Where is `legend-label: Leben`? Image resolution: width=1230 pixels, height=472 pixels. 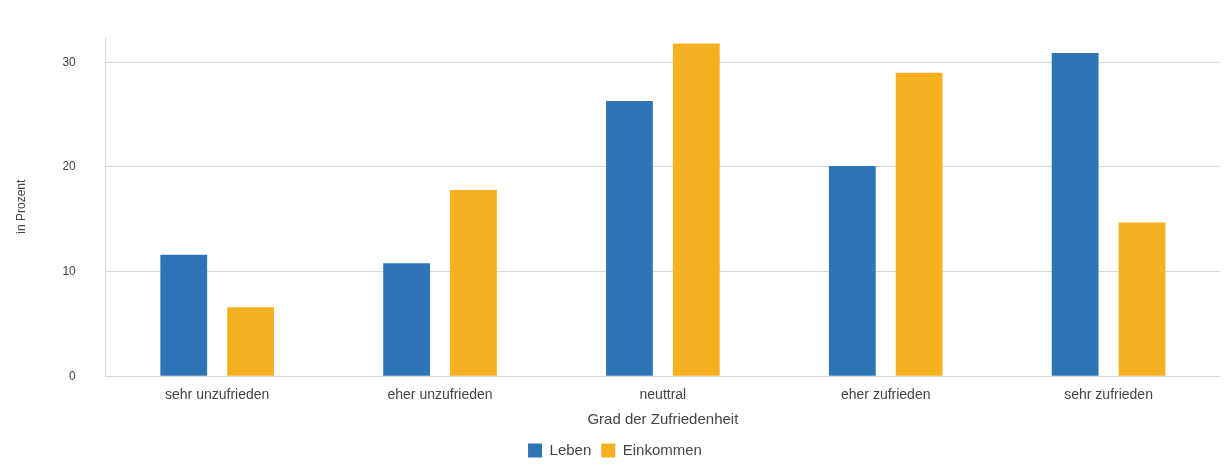 legend-label: Leben is located at coordinates (570, 449).